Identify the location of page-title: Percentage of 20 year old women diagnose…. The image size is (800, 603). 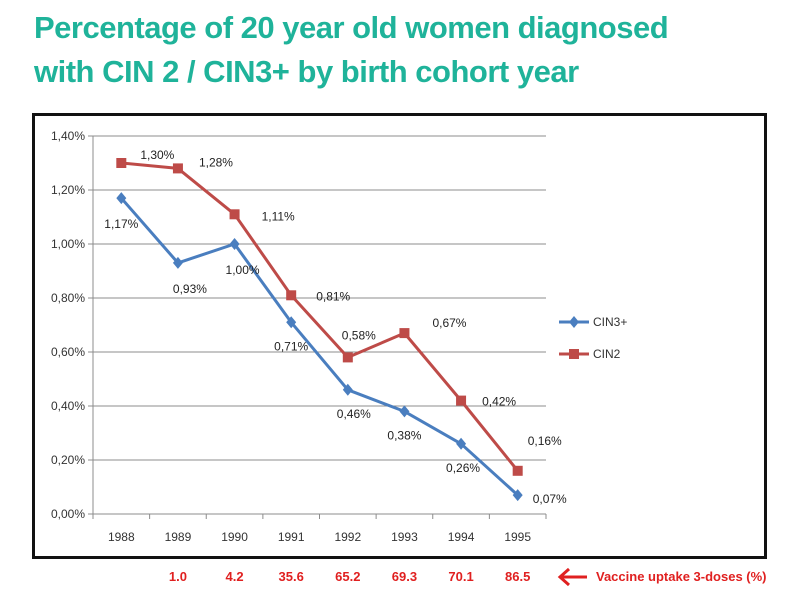
(404, 50).